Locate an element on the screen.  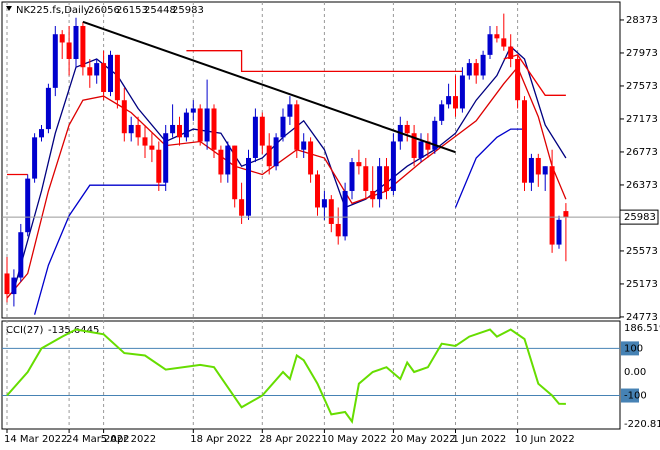
price-box is located at coordinates (639, 217).